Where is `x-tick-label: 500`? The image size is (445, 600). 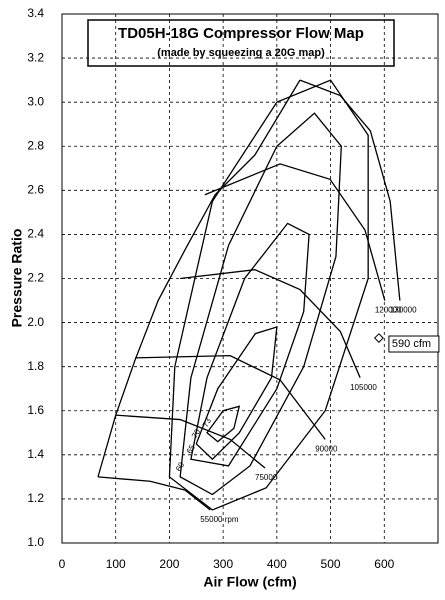
x-tick-label: 500 is located at coordinates (331, 564).